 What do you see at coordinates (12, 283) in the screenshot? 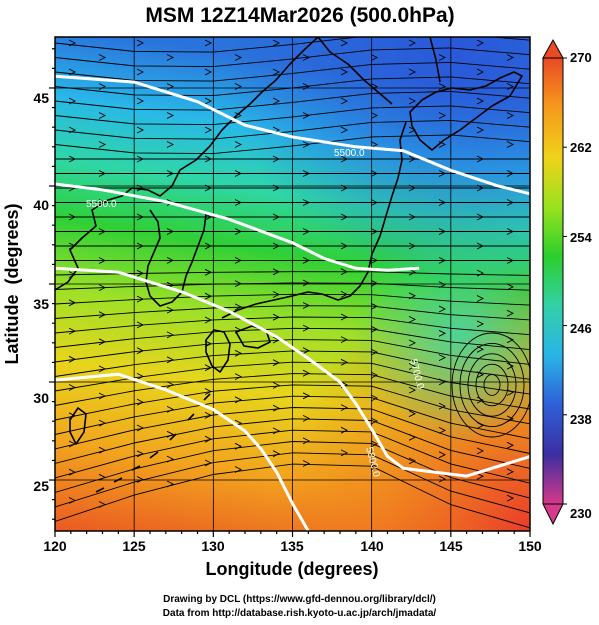
I see `y-axis-title: Latitude (degrees)` at bounding box center [12, 283].